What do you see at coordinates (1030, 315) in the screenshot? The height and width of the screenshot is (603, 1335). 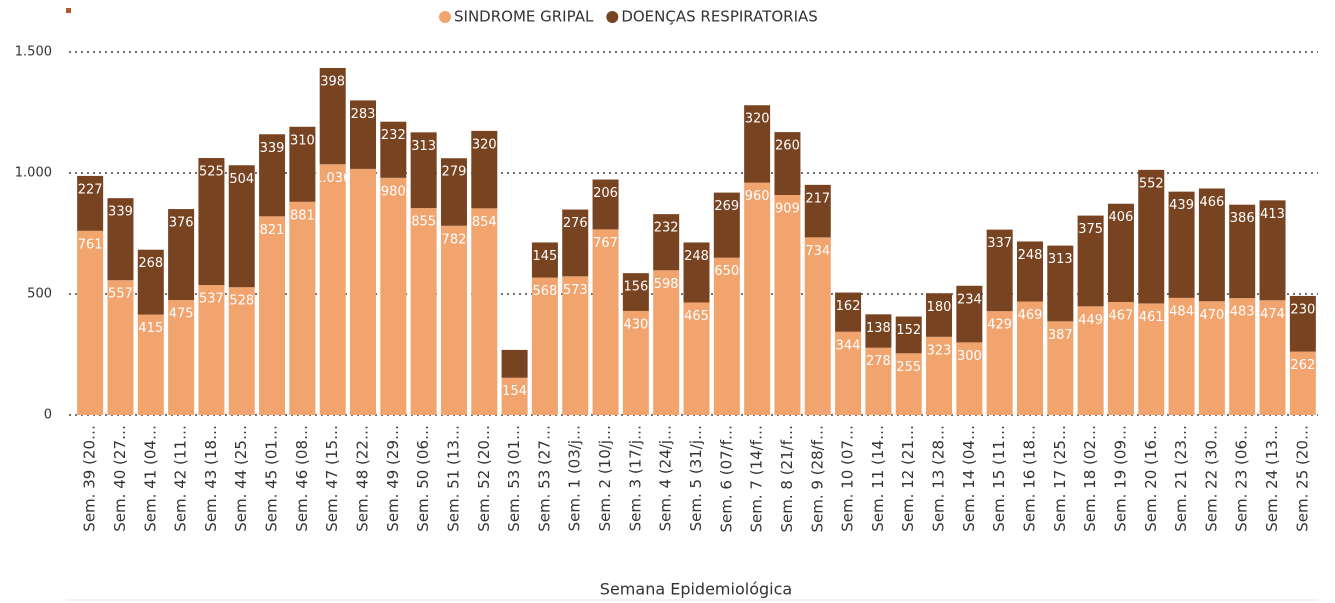 I see `value-label: 469` at bounding box center [1030, 315].